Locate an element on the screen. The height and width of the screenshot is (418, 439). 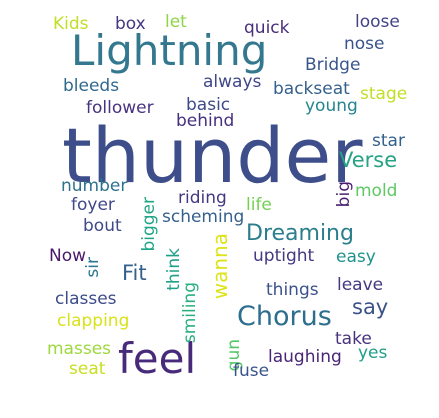
word-wanna: wanna is located at coordinates (220, 266).